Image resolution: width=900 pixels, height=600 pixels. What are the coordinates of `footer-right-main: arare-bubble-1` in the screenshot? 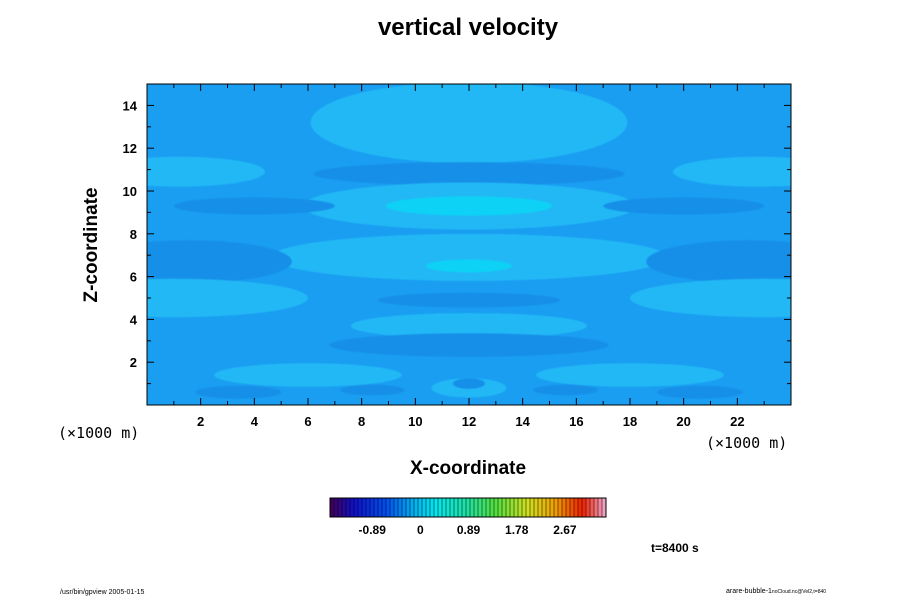 It's located at (749, 591).